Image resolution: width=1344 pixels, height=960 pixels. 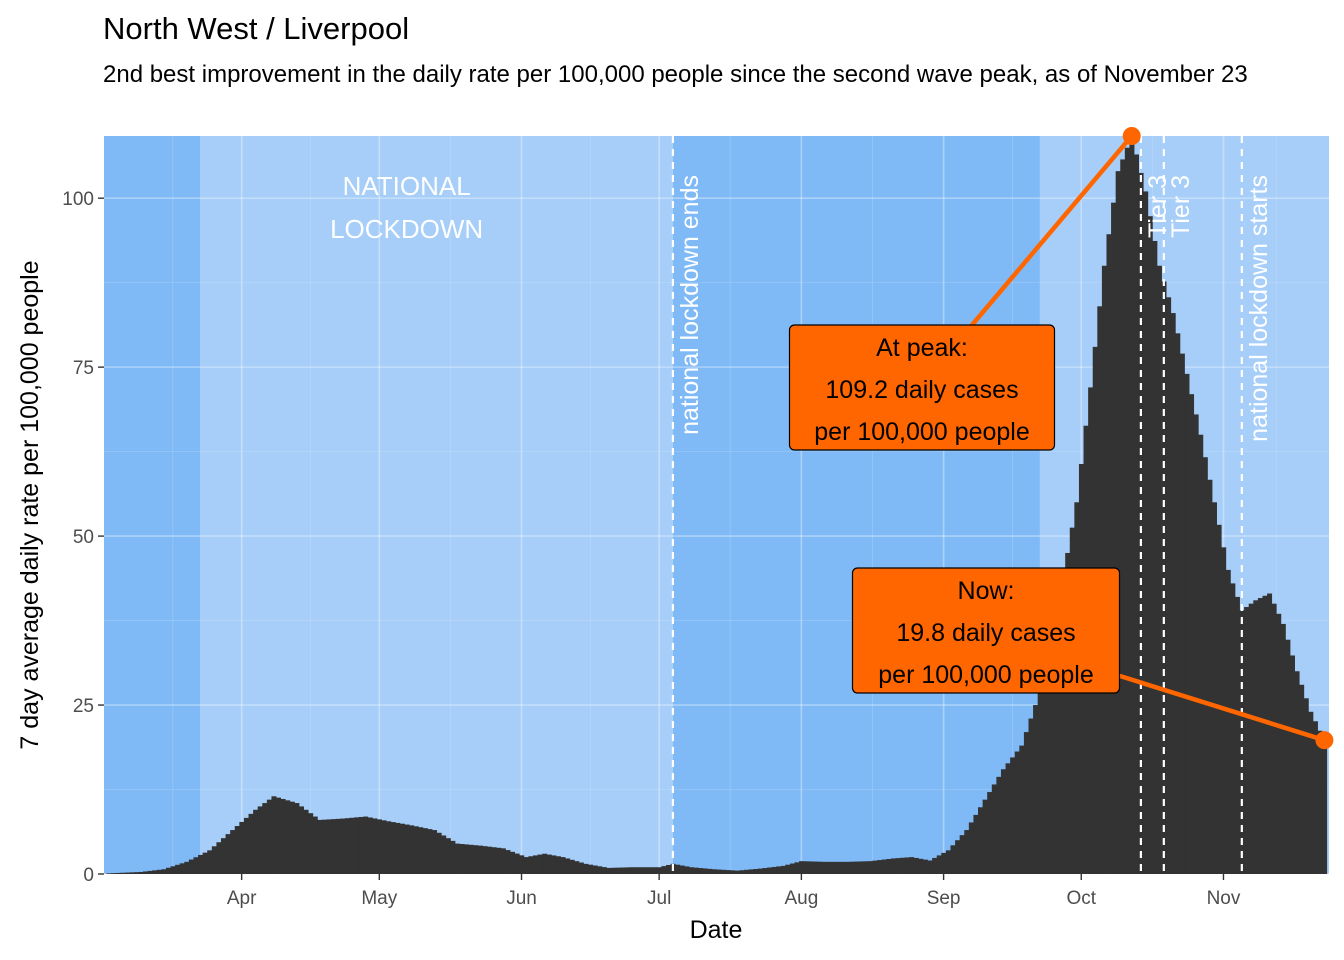 What do you see at coordinates (83, 537) in the screenshot?
I see `y-tick-label: 50` at bounding box center [83, 537].